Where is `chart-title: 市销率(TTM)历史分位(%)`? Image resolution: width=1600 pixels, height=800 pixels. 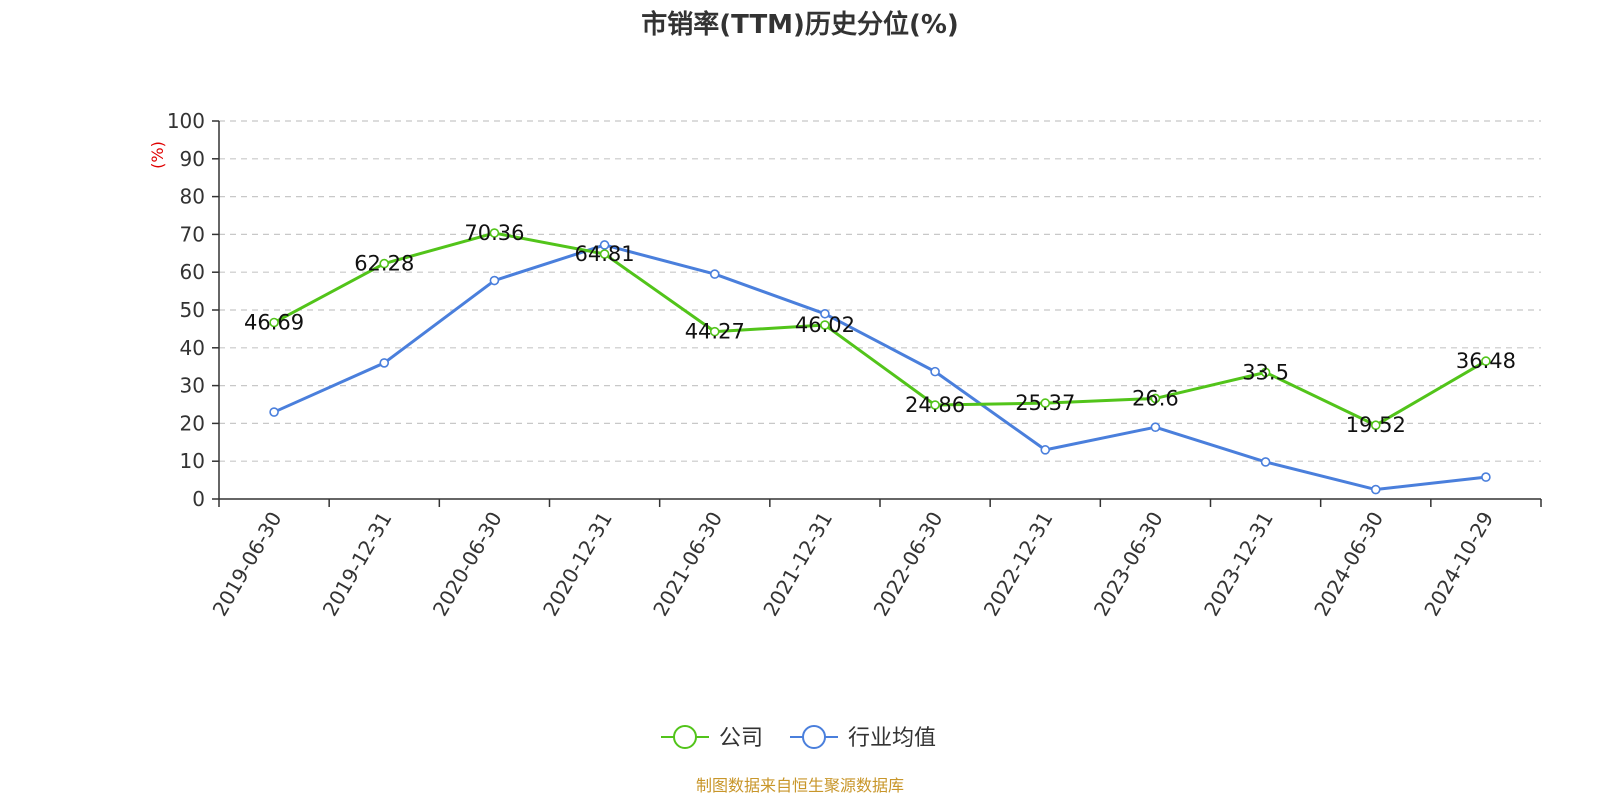
chart-title: 市销率(TTM)历史分位(%) is located at coordinates (800, 24).